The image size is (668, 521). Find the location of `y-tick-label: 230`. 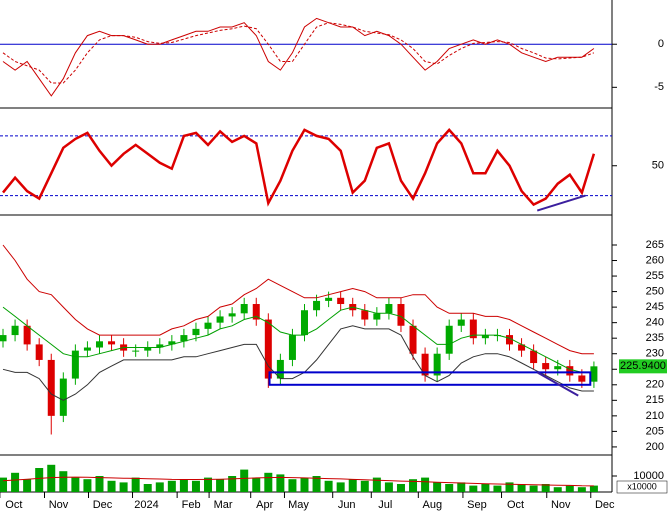

y-tick-label: 230 is located at coordinates (655, 354).